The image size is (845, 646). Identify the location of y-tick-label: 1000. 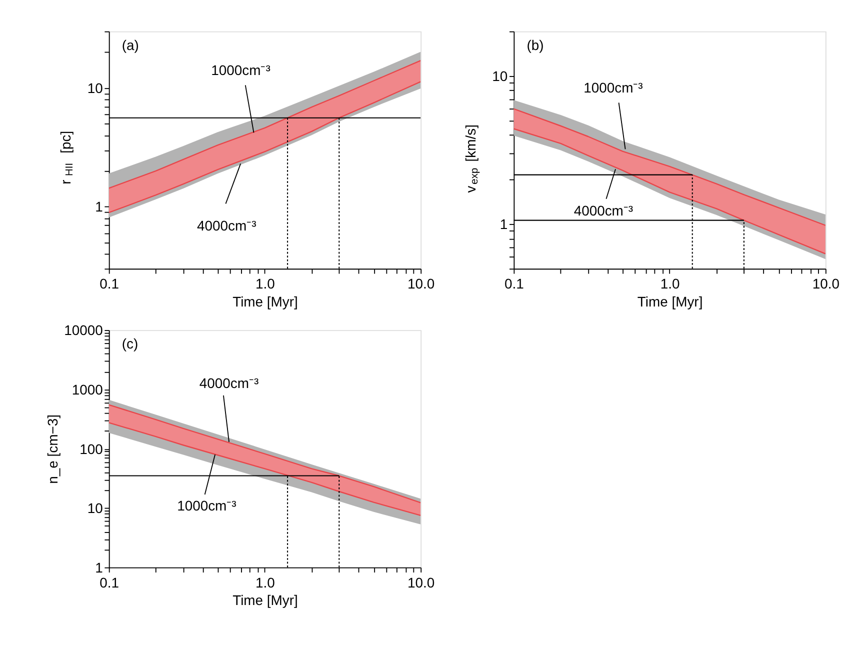
(88, 390).